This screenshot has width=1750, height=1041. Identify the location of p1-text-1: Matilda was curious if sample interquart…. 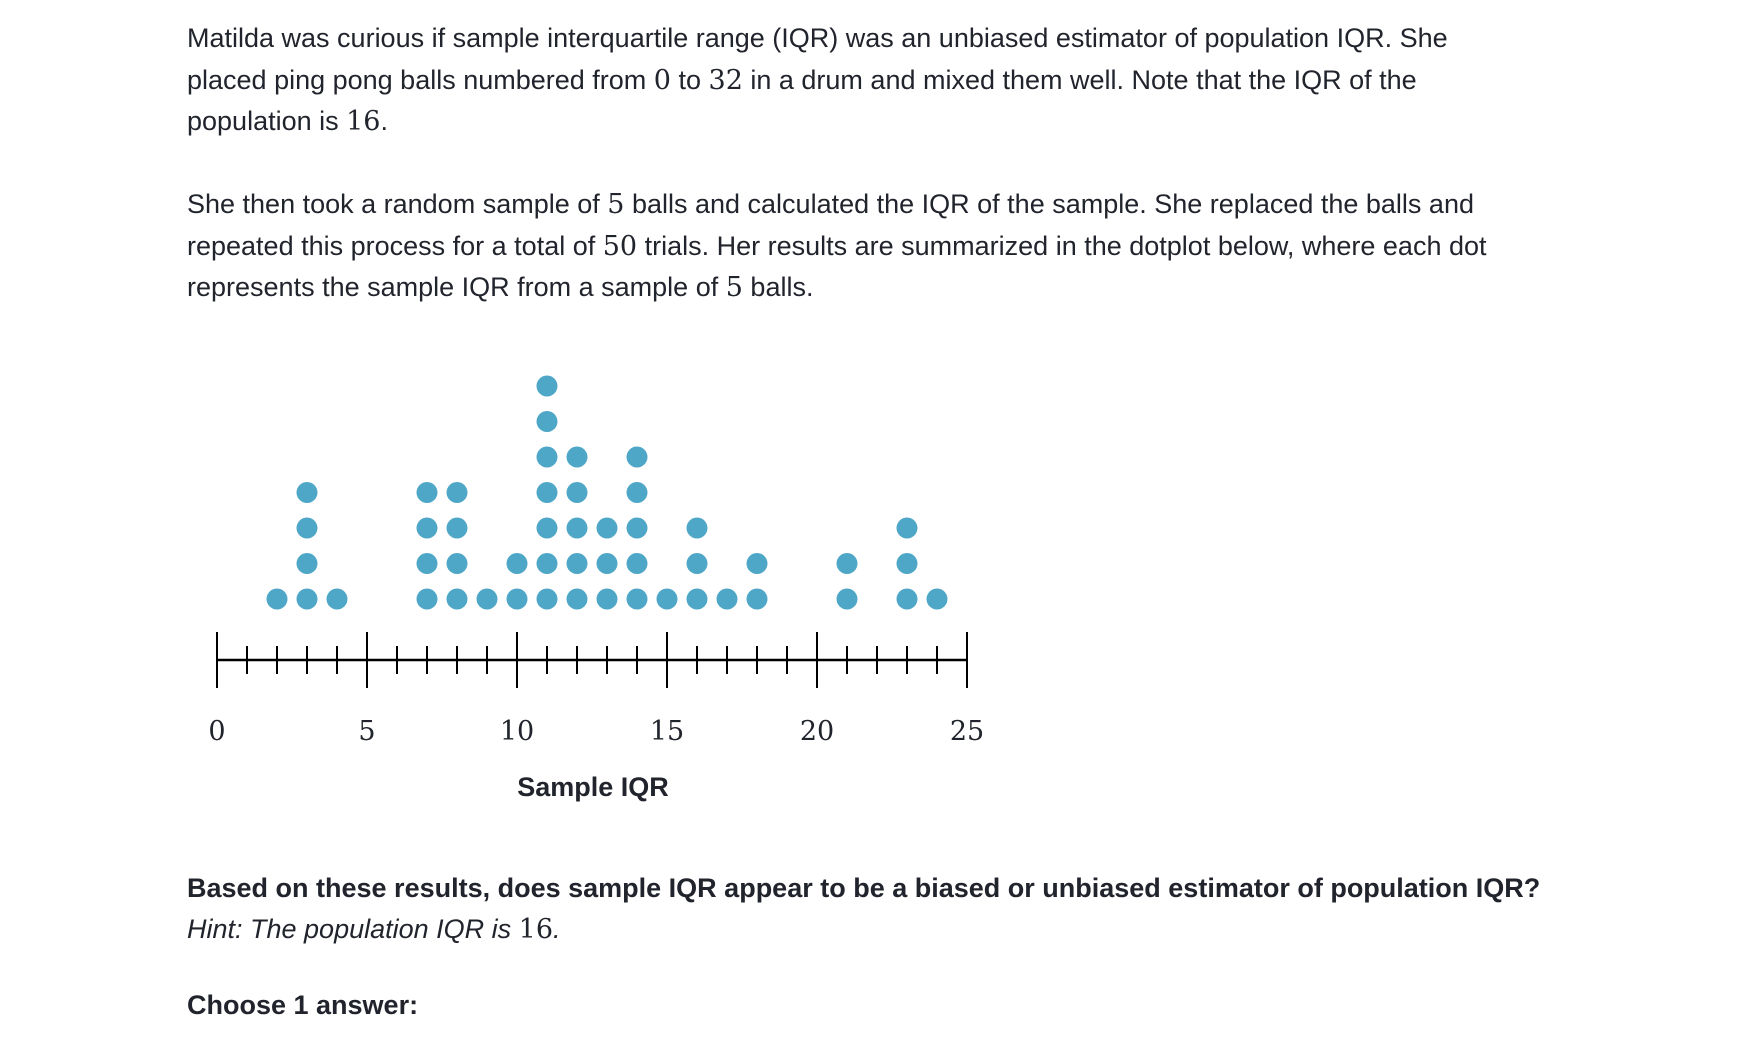
(817, 59).